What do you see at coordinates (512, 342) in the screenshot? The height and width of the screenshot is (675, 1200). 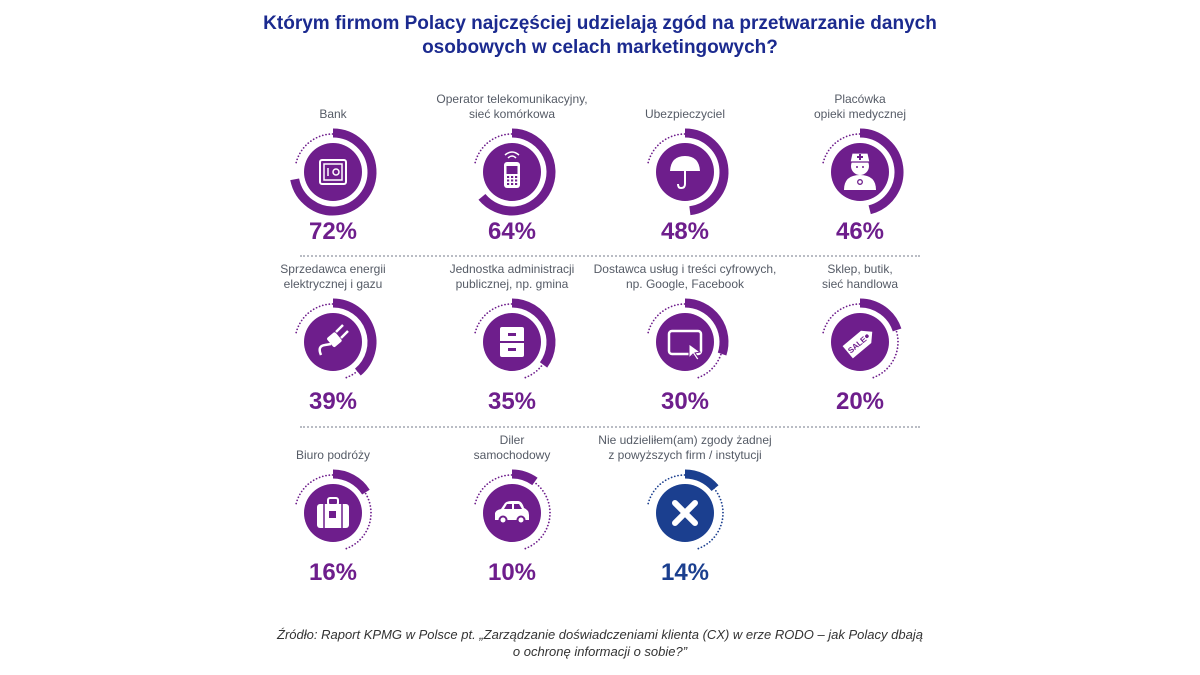 I see `filing-cabinet-icon` at bounding box center [512, 342].